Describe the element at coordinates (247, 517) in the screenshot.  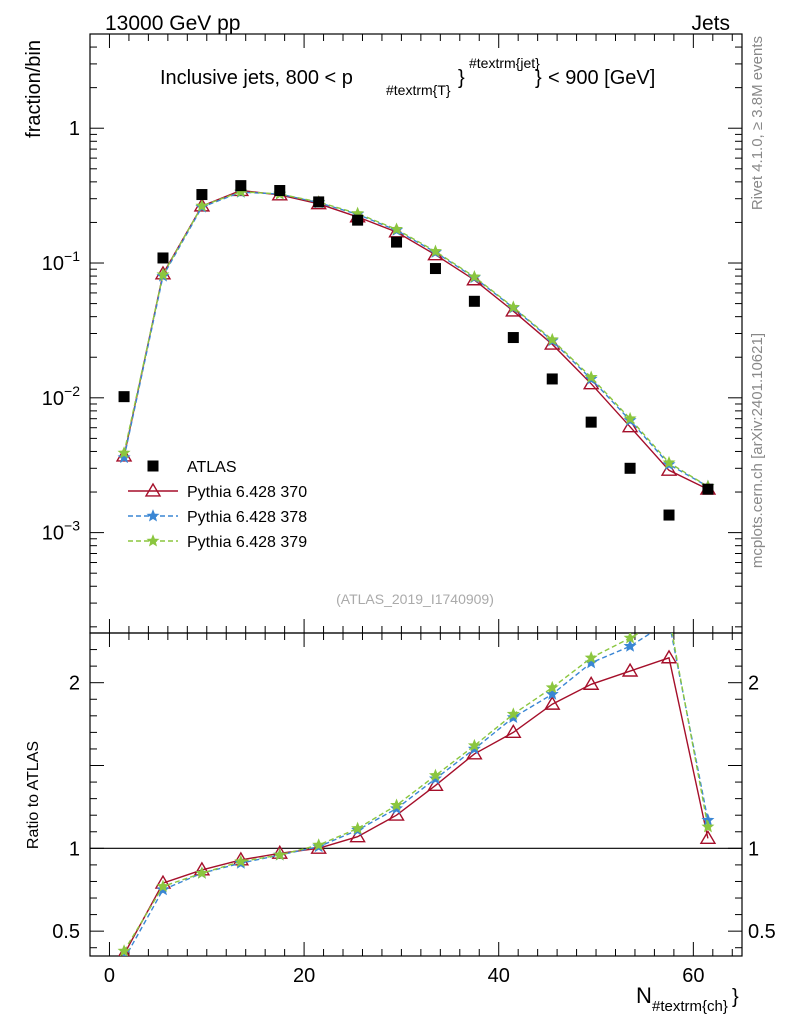
I see `legend-label-p378: Pythia 6.428 378` at that location.